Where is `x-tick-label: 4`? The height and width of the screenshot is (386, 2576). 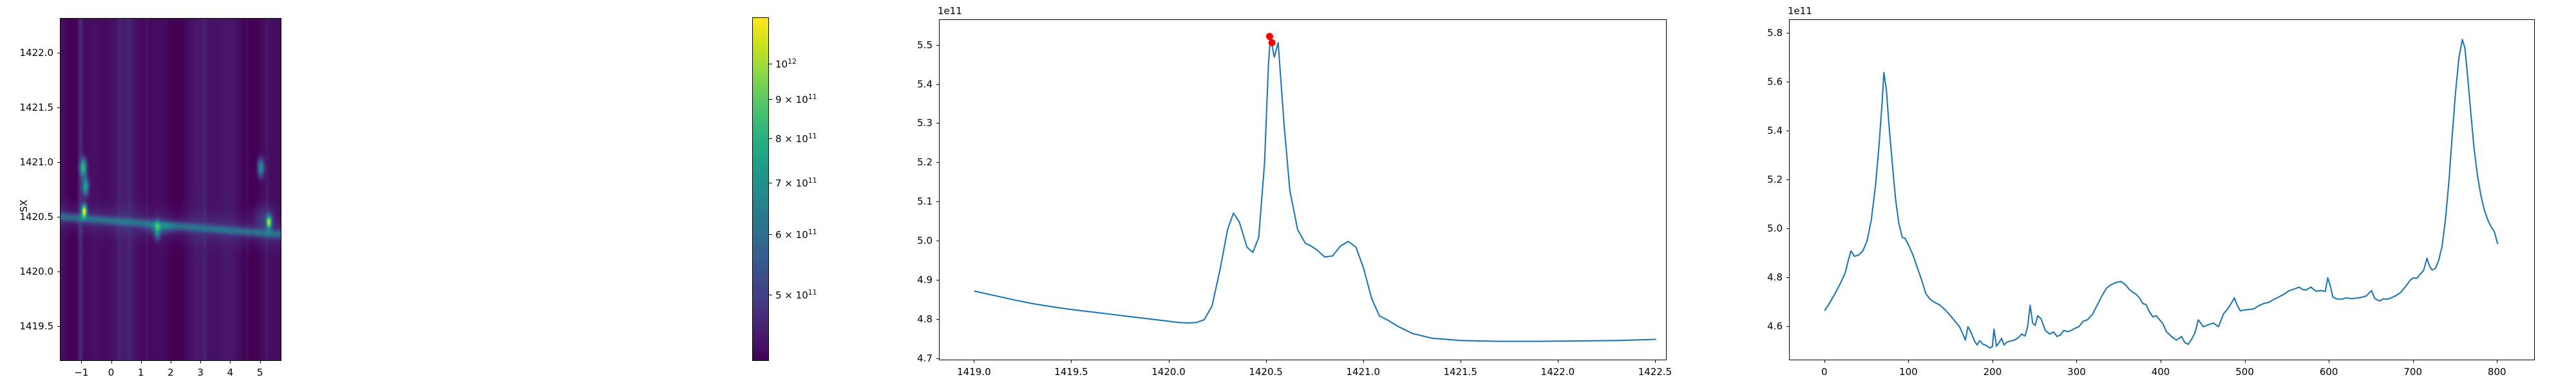
x-tick-label: 4 is located at coordinates (231, 372).